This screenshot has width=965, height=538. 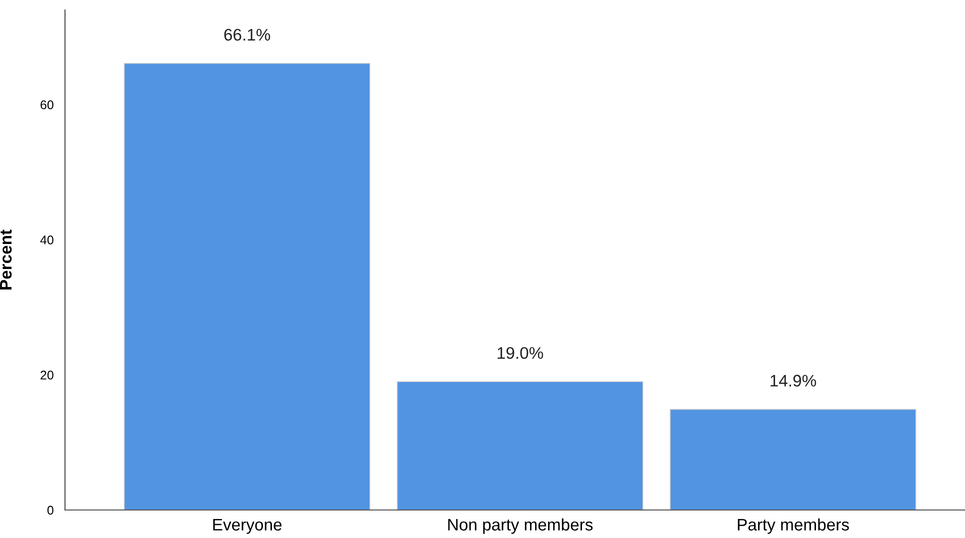 I want to click on x-tick-label: Everyone, so click(x=247, y=526).